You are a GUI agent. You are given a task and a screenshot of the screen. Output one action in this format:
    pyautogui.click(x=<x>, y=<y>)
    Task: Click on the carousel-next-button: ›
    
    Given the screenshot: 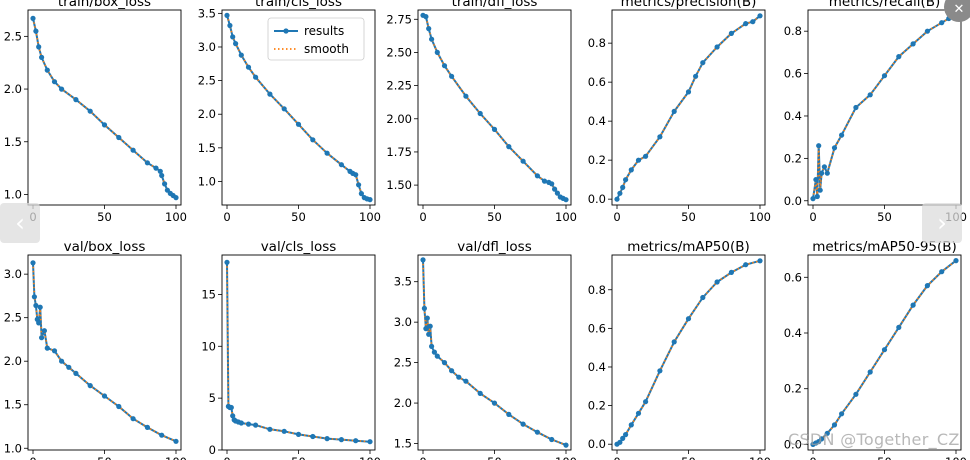 What is the action you would take?
    pyautogui.click(x=942, y=223)
    